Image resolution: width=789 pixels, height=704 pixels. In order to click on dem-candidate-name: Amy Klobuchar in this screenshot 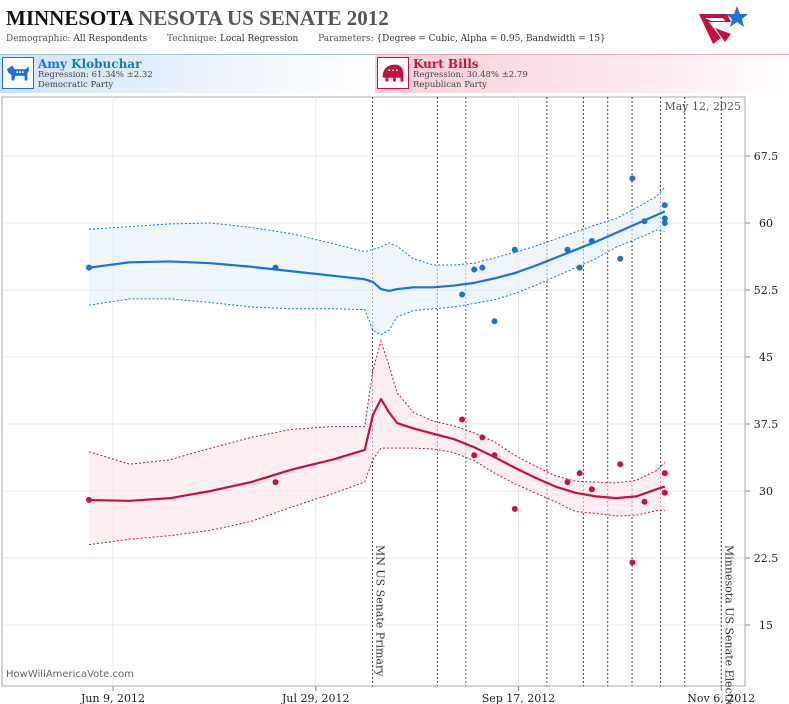, I will do `click(90, 64)`.